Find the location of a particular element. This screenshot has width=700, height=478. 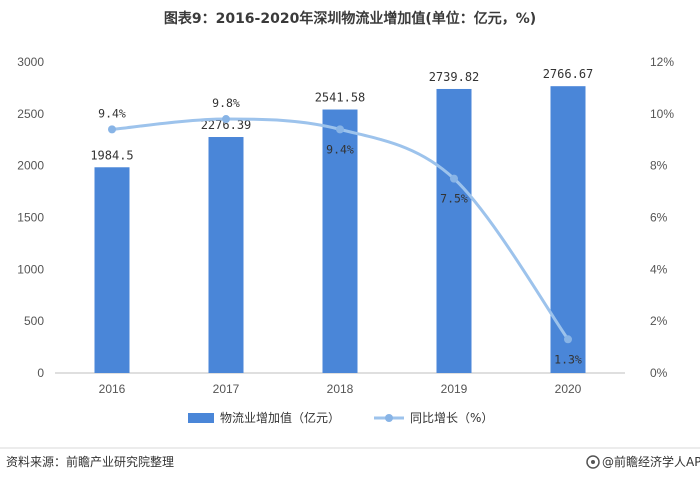

footer-source: 资料来源：前瞻产业研究院整理 is located at coordinates (90, 461).